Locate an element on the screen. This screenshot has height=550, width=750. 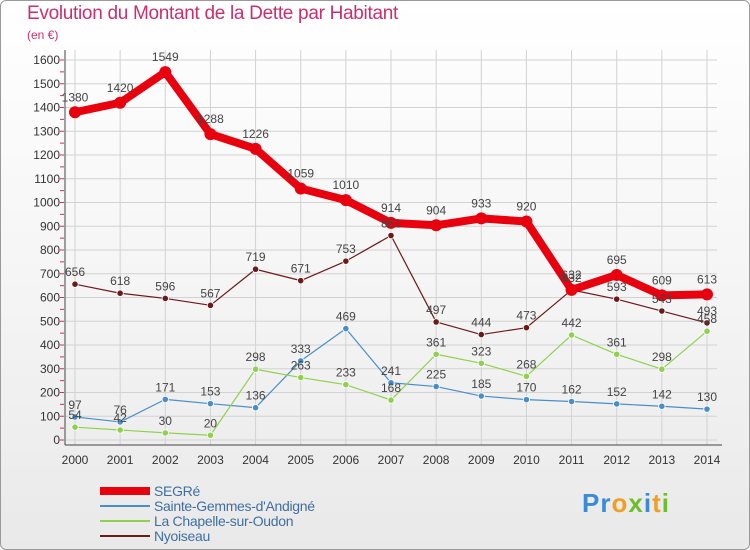
x-tick-label: 2006 is located at coordinates (346, 460).